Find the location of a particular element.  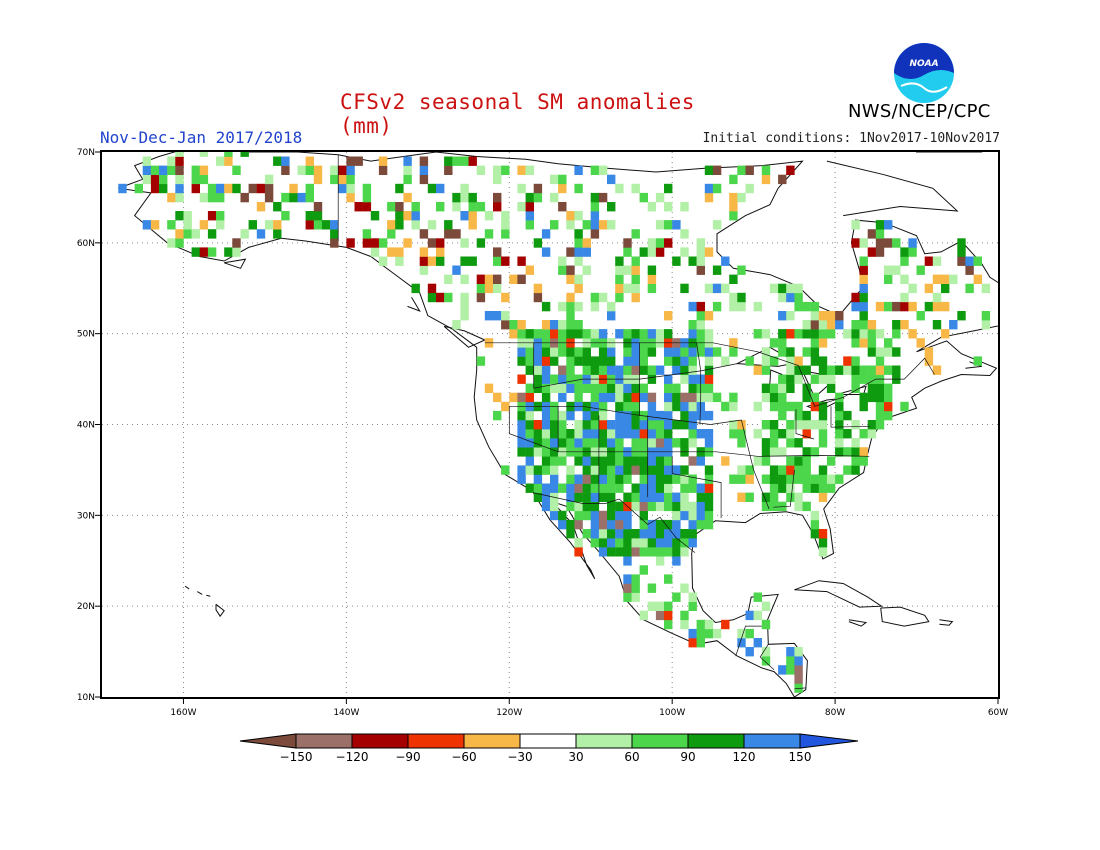

legend-label: 150 is located at coordinates (800, 757).